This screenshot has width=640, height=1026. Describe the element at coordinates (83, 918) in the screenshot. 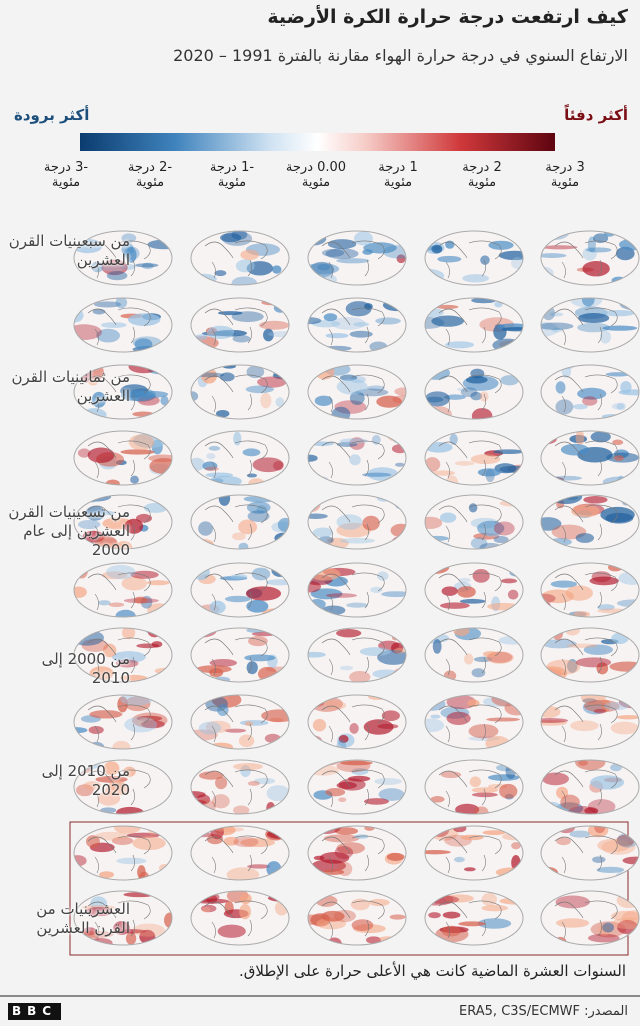

I see `row-label: العشرينيات من القرن العشرين` at that location.